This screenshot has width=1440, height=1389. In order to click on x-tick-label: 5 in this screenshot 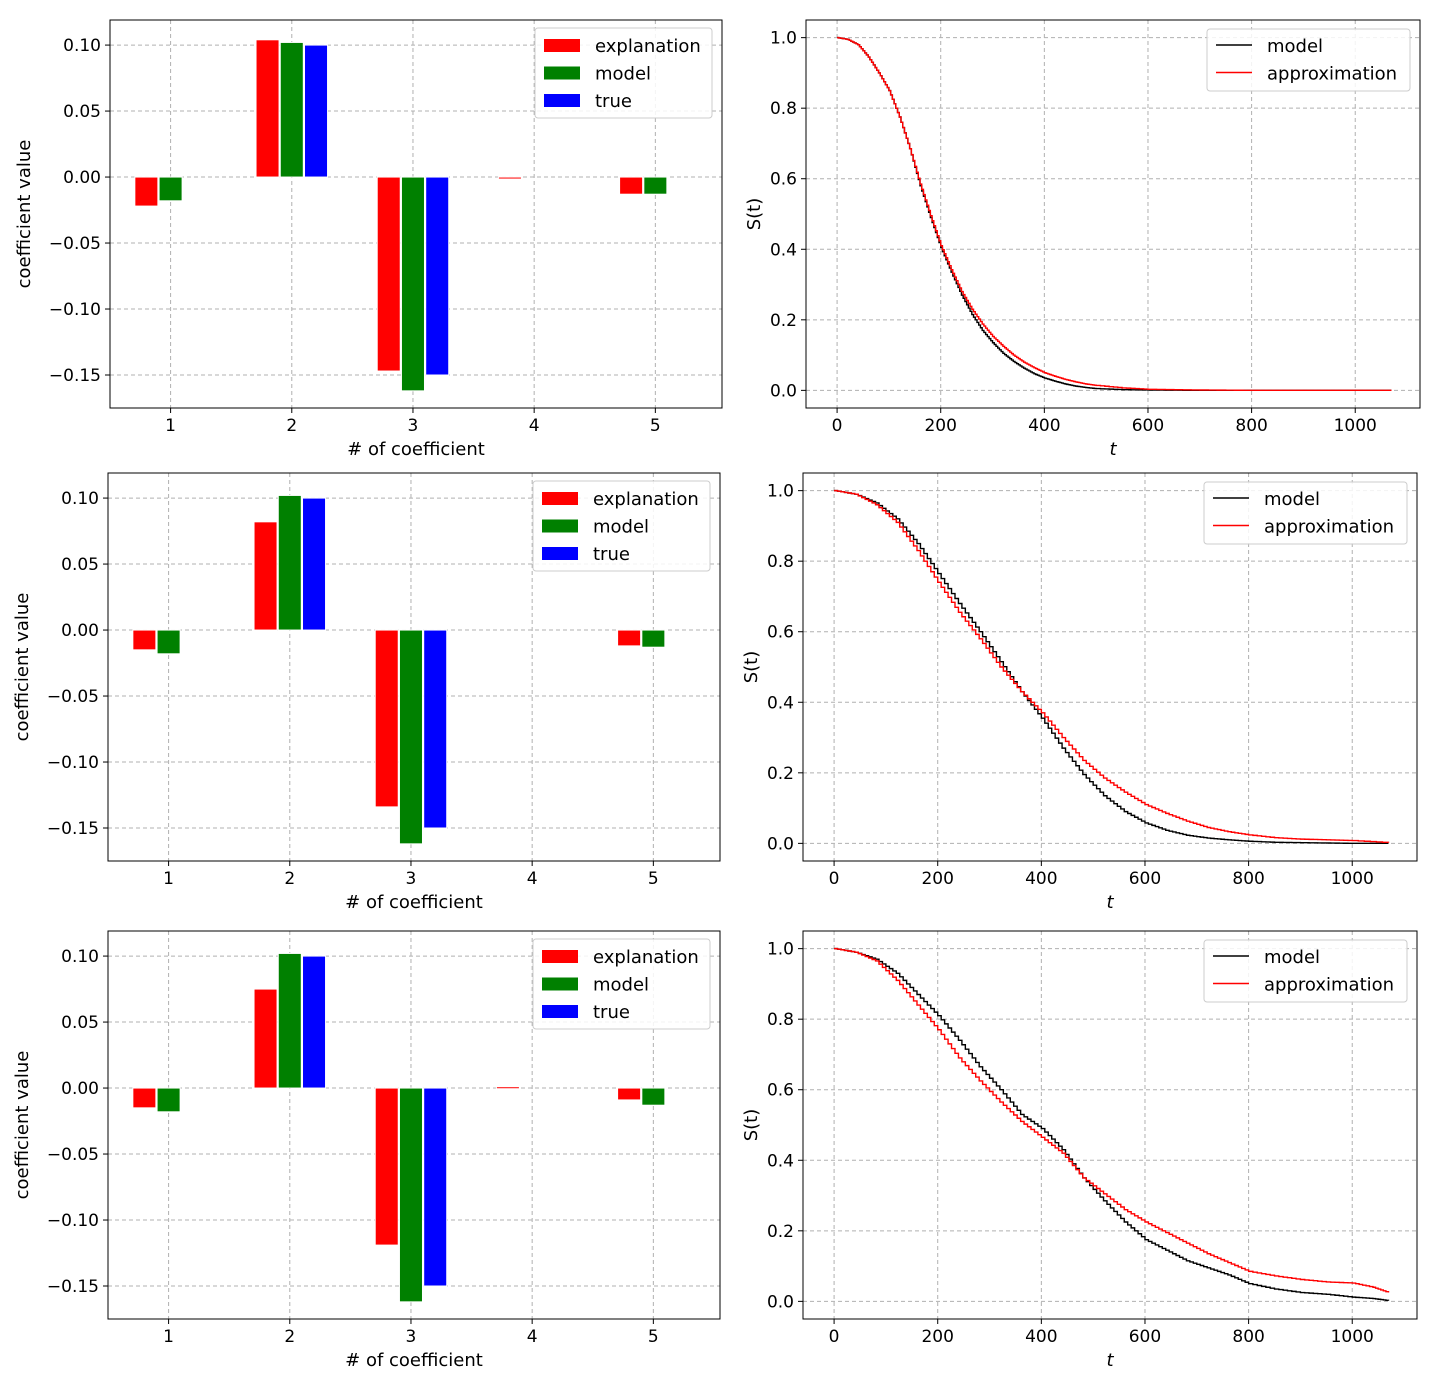, I will do `click(655, 426)`.